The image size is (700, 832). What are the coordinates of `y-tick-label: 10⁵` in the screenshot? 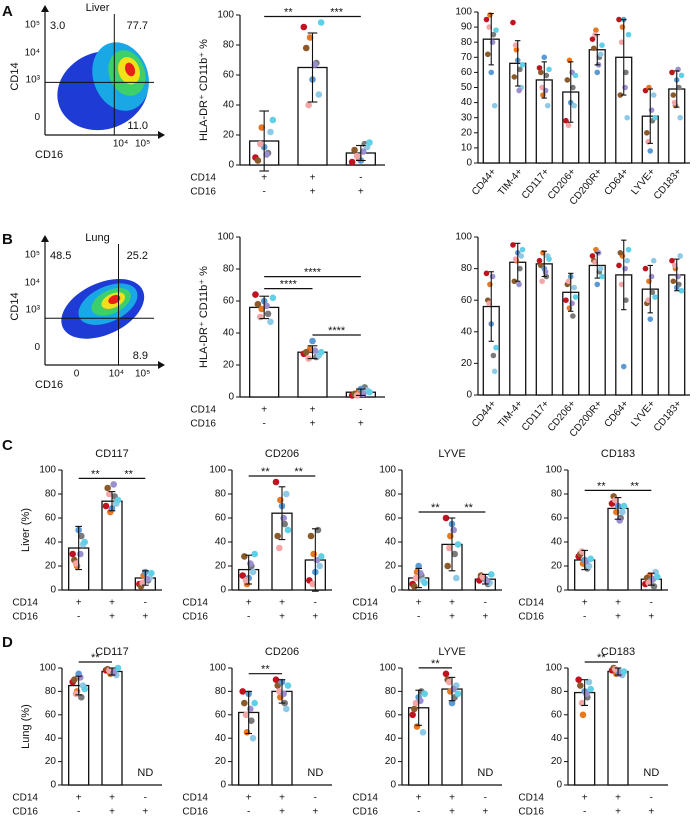 It's located at (32, 255).